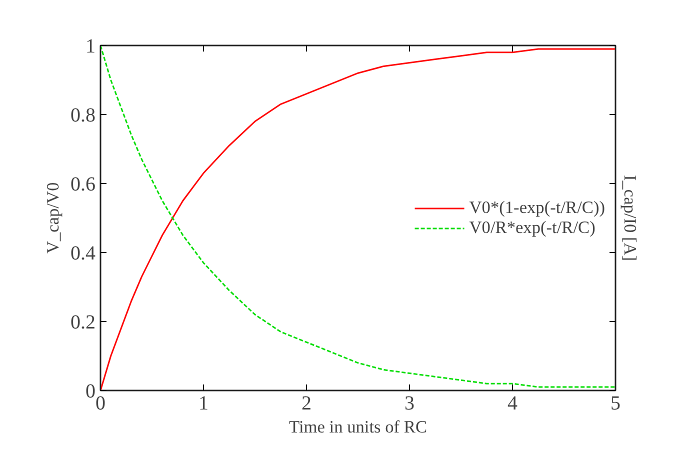 The height and width of the screenshot is (455, 675). Describe the element at coordinates (615, 403) in the screenshot. I see `x-tick-label: 5` at that location.